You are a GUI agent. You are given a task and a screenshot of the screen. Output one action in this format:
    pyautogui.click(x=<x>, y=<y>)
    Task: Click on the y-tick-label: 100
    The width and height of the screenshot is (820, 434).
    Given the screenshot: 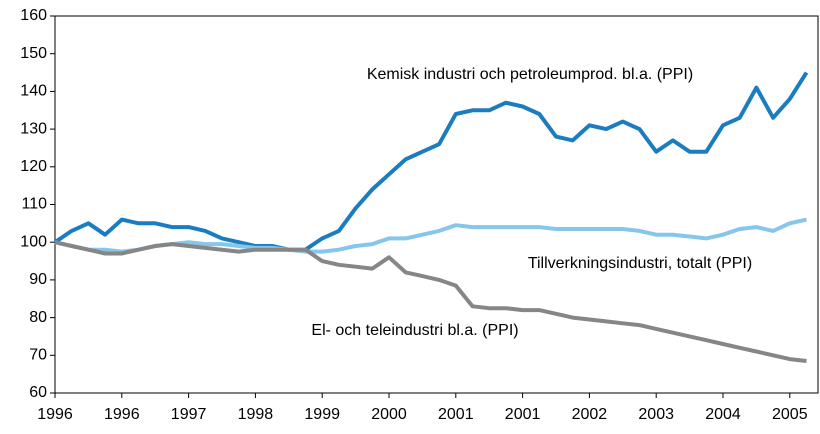 What is the action you would take?
    pyautogui.click(x=33, y=241)
    